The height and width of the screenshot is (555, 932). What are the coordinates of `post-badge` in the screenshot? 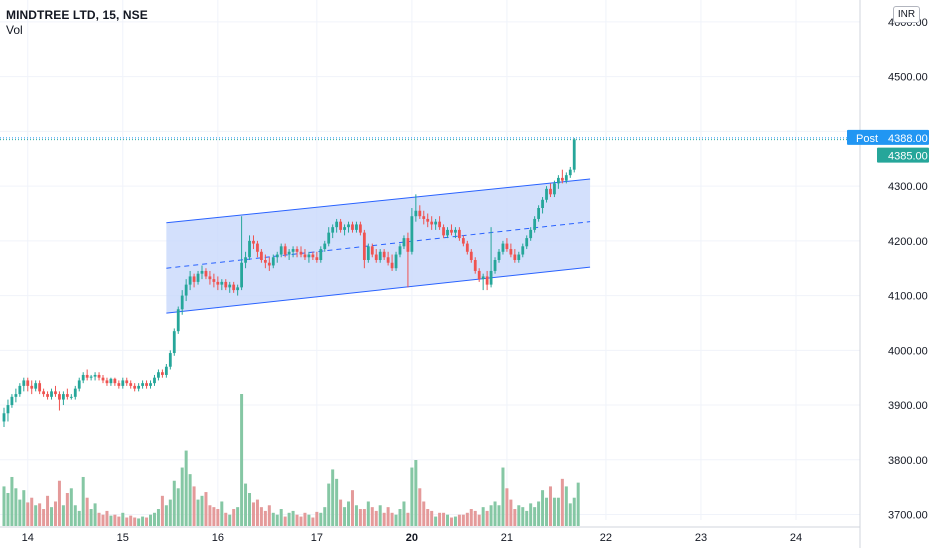 It's located at (888, 137).